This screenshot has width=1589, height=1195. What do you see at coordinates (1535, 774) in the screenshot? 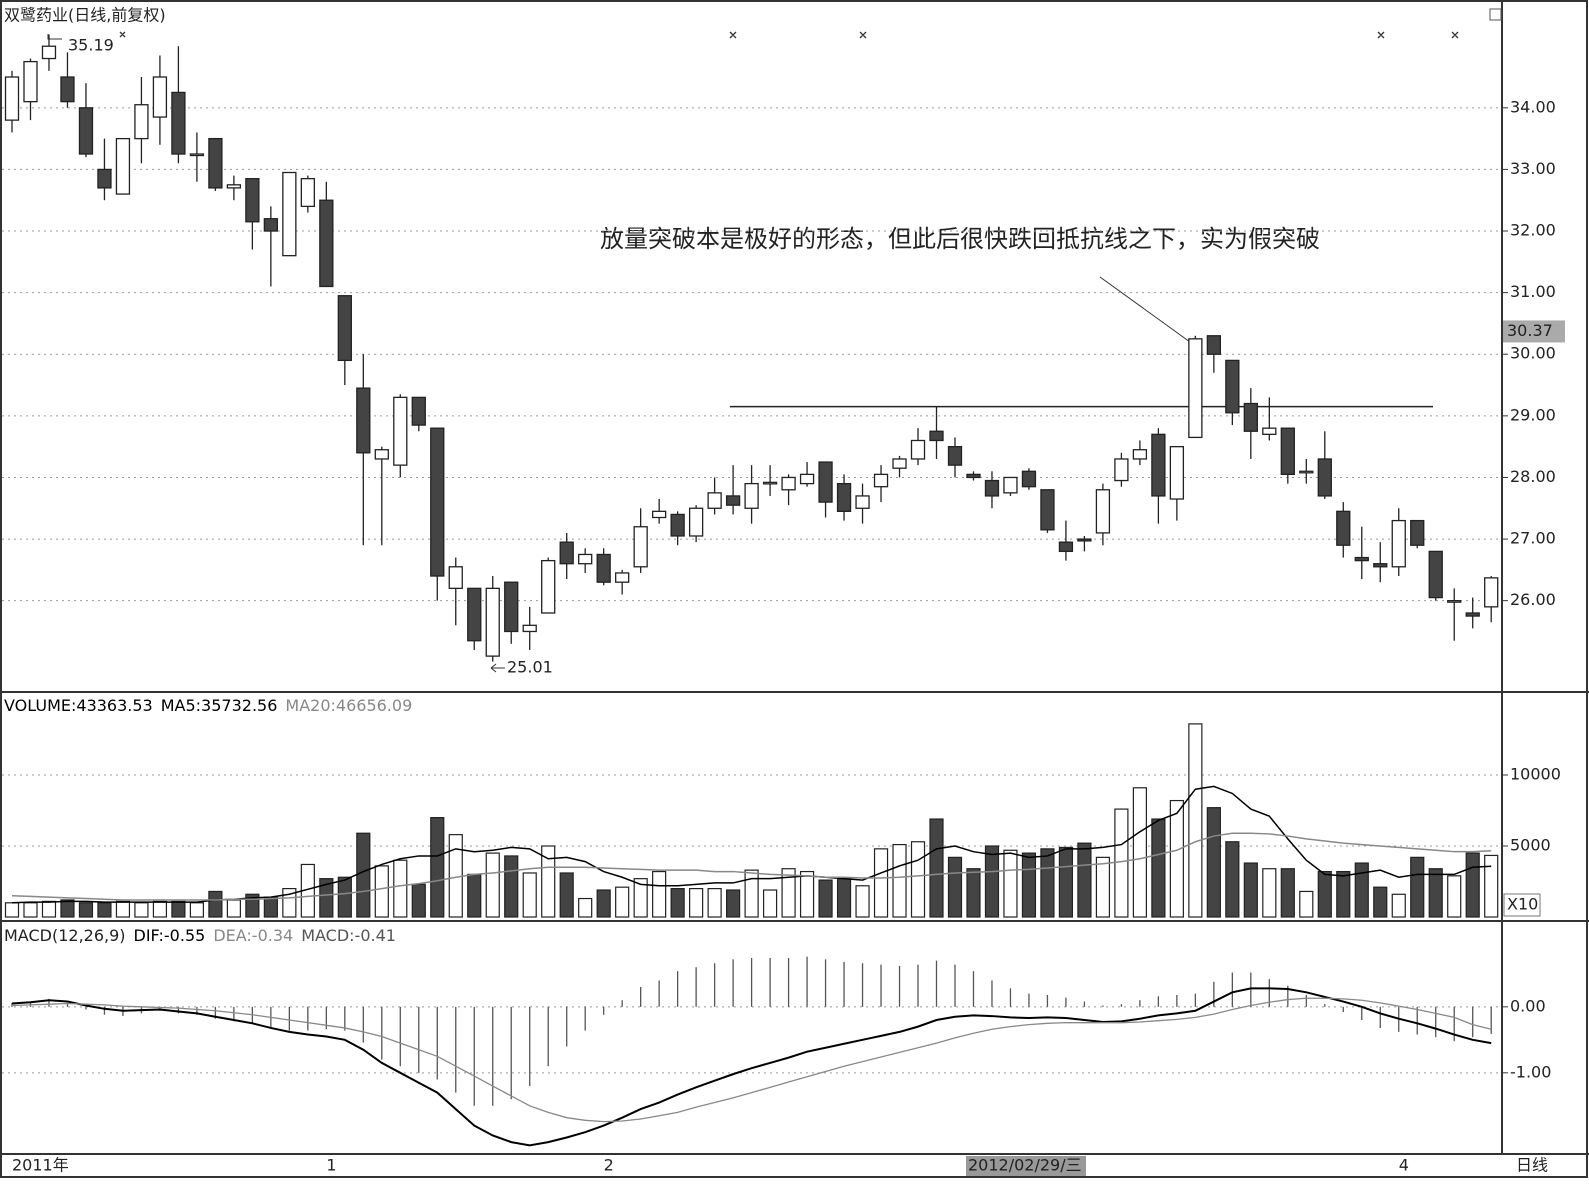
I see `y-tick-label: 10000` at bounding box center [1535, 774].